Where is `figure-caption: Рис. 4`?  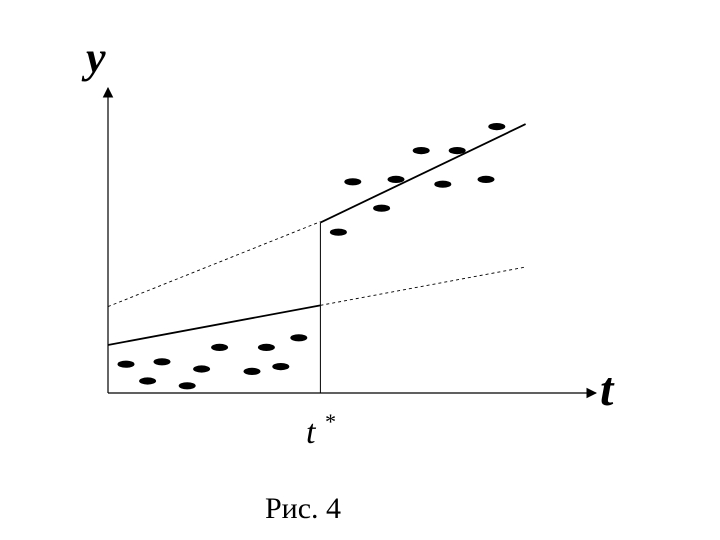 figure-caption: Рис. 4 is located at coordinates (303, 508).